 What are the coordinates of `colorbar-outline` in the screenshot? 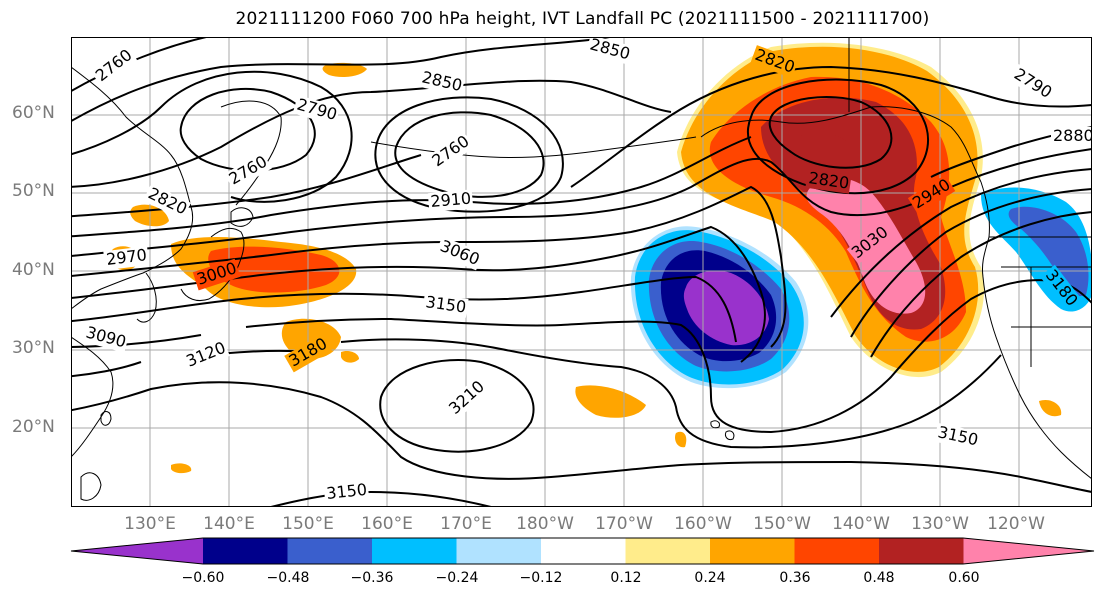 It's located at (582, 551).